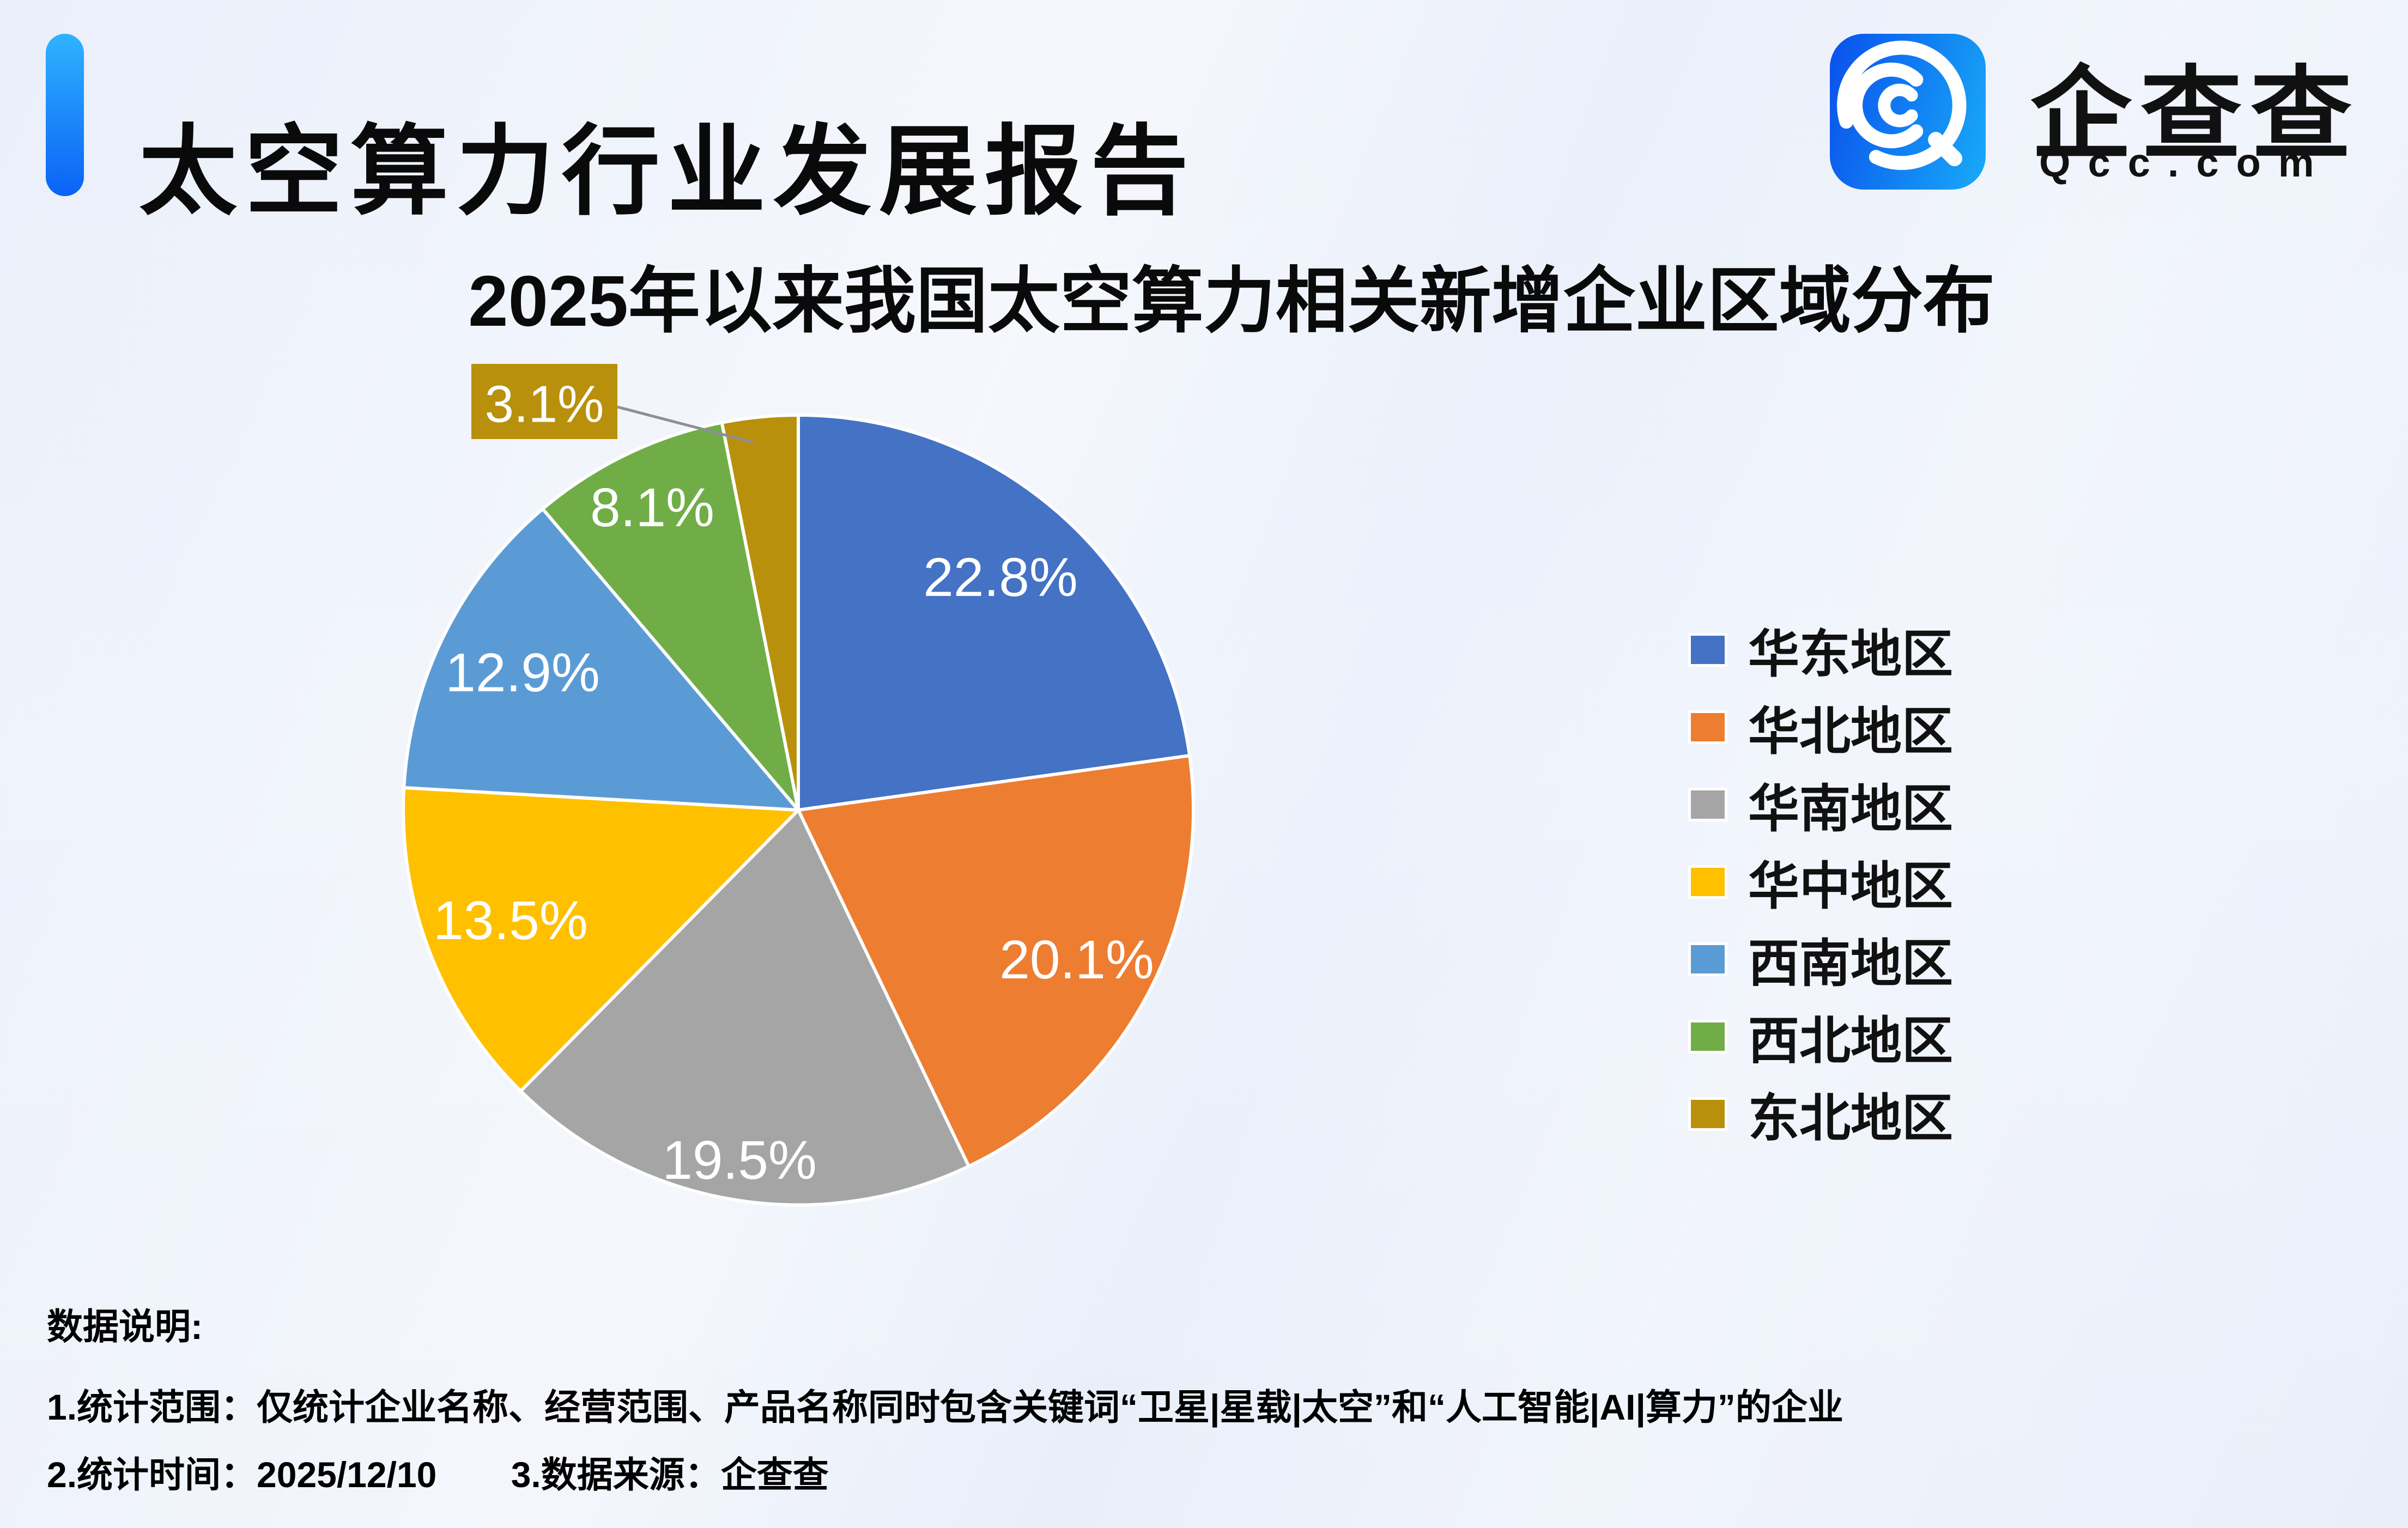 The width and height of the screenshot is (2408, 1528). Describe the element at coordinates (511, 921) in the screenshot. I see `pie-percent-label: 13.5%` at that location.